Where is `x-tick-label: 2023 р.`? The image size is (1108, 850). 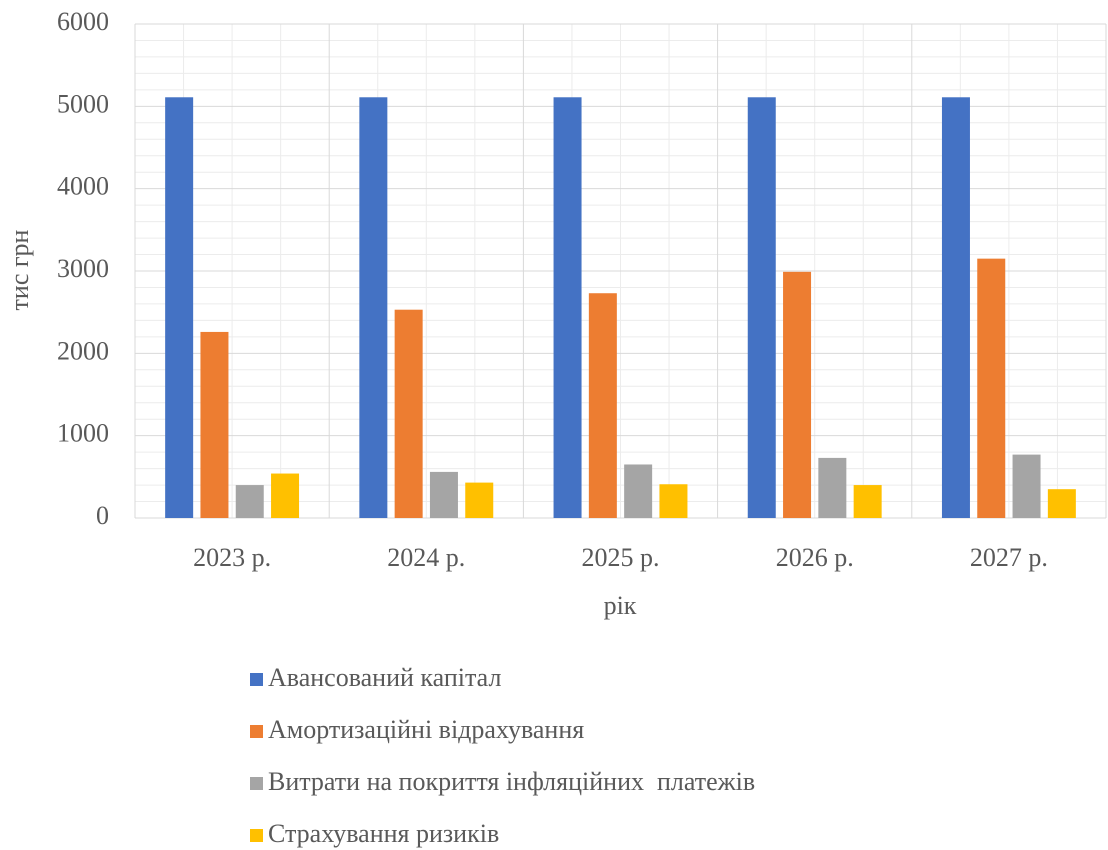 x-tick-label: 2023 р. is located at coordinates (232, 557).